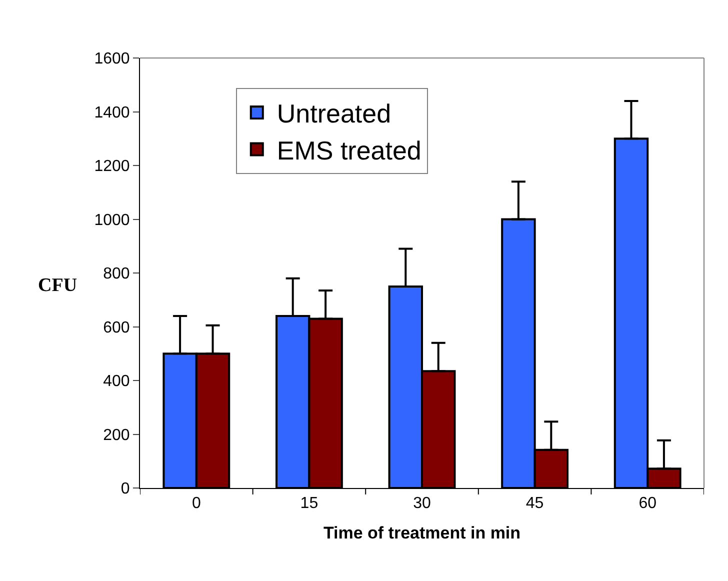  I want to click on y-tick-label: 800, so click(116, 274).